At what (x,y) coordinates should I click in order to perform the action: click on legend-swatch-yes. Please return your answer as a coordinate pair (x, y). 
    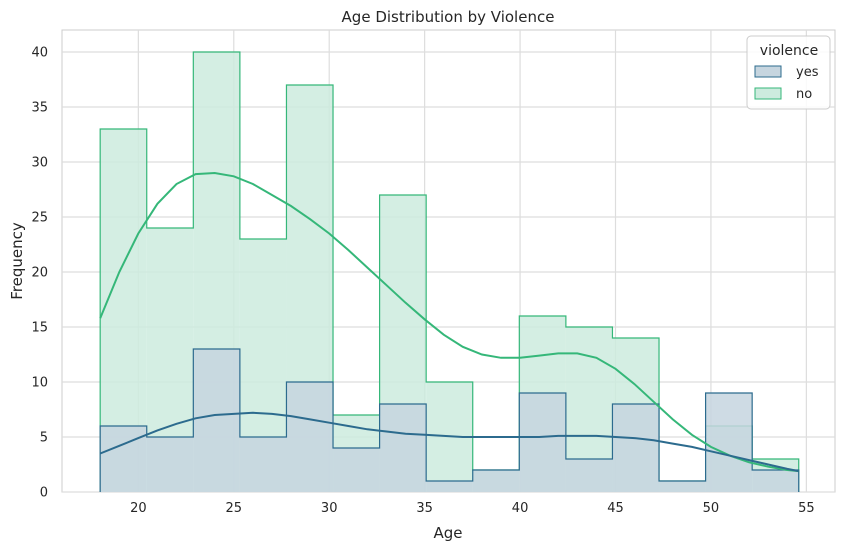
    Looking at the image, I should click on (768, 71).